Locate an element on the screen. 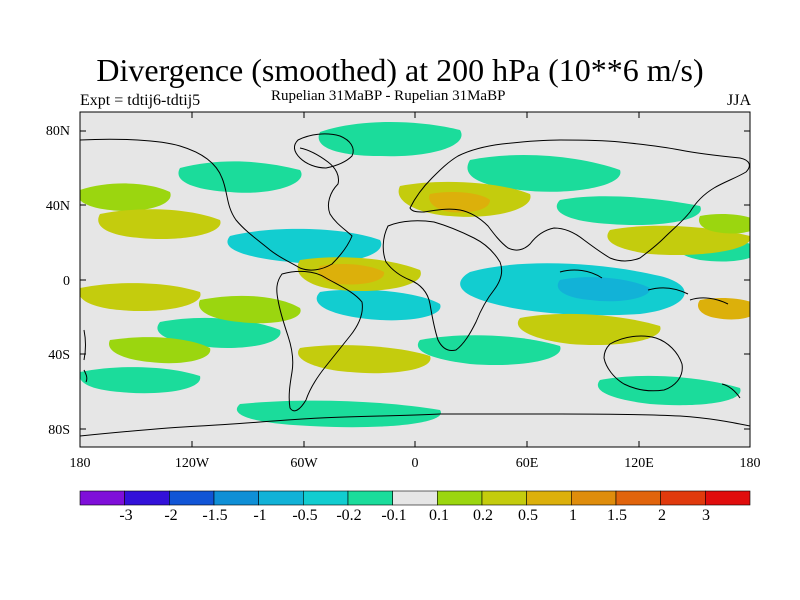 The image size is (800, 600). colorbar-label: 0.5 is located at coordinates (528, 515).